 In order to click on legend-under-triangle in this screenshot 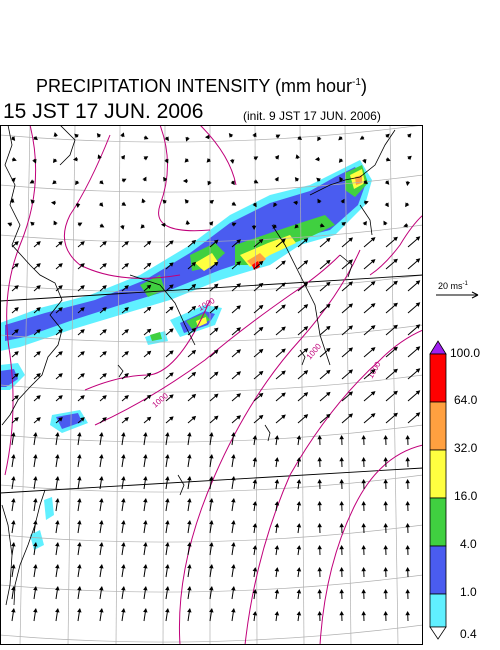, I will do `click(438, 633)`.